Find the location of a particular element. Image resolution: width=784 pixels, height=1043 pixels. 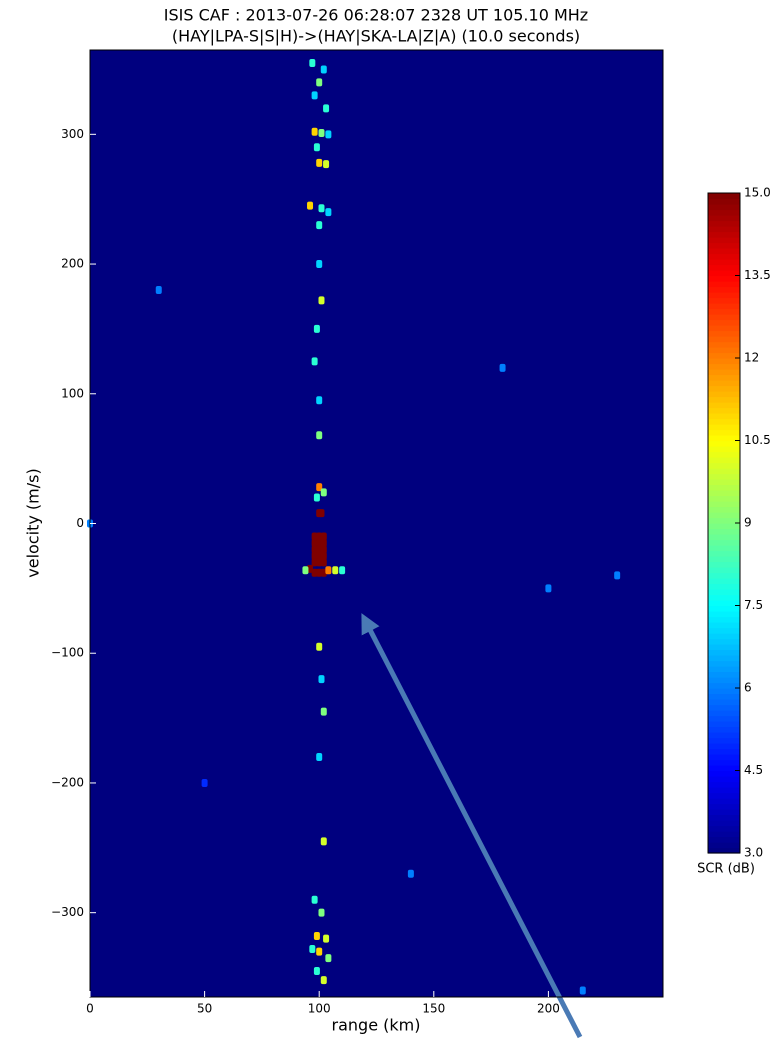

y-axis-label: velocity (m/s) is located at coordinates (33, 522).